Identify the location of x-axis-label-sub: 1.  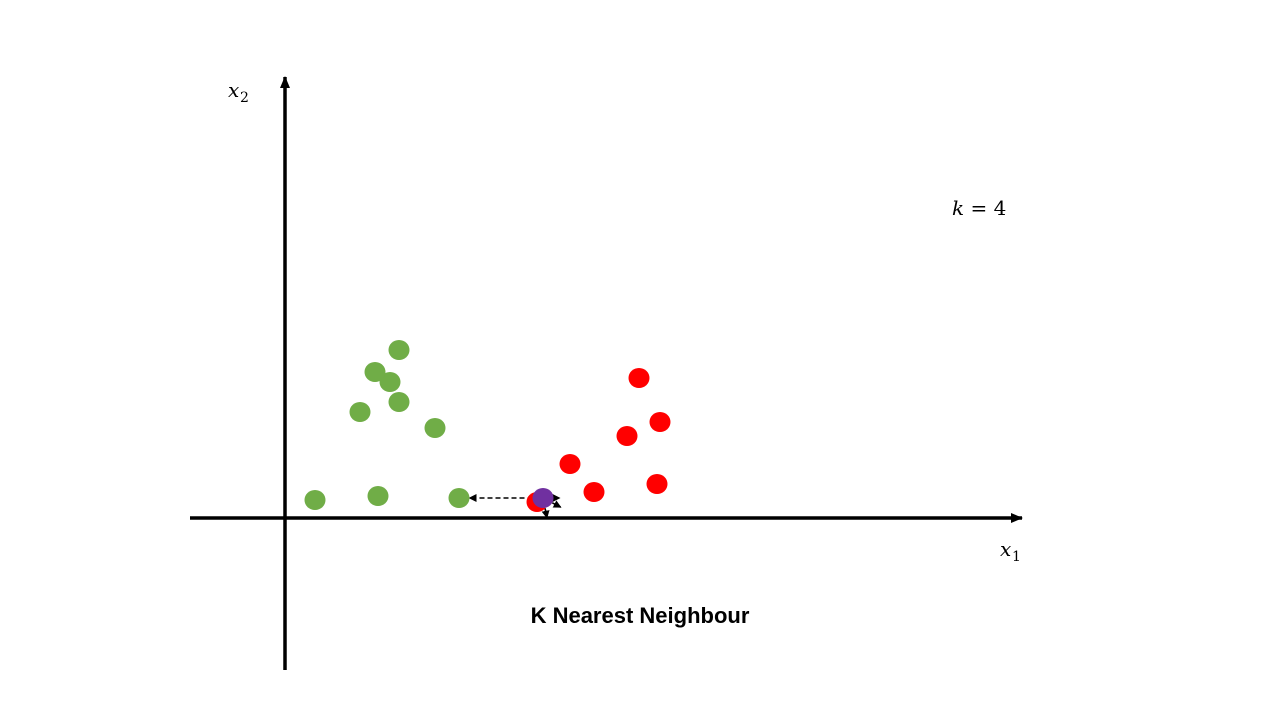
(1016, 557).